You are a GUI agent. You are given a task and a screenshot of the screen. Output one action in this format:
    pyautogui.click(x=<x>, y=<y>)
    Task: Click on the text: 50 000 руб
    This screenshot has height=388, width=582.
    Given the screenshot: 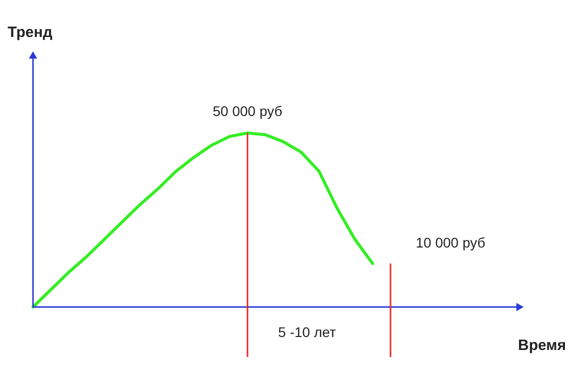 What is the action you would take?
    pyautogui.click(x=247, y=110)
    